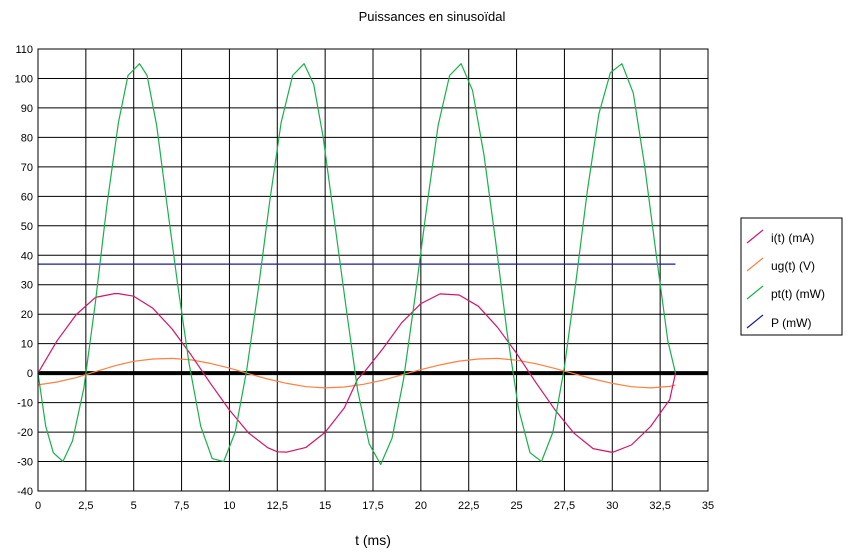  Describe the element at coordinates (27, 138) in the screenshot. I see `y-tick-label: 80` at that location.